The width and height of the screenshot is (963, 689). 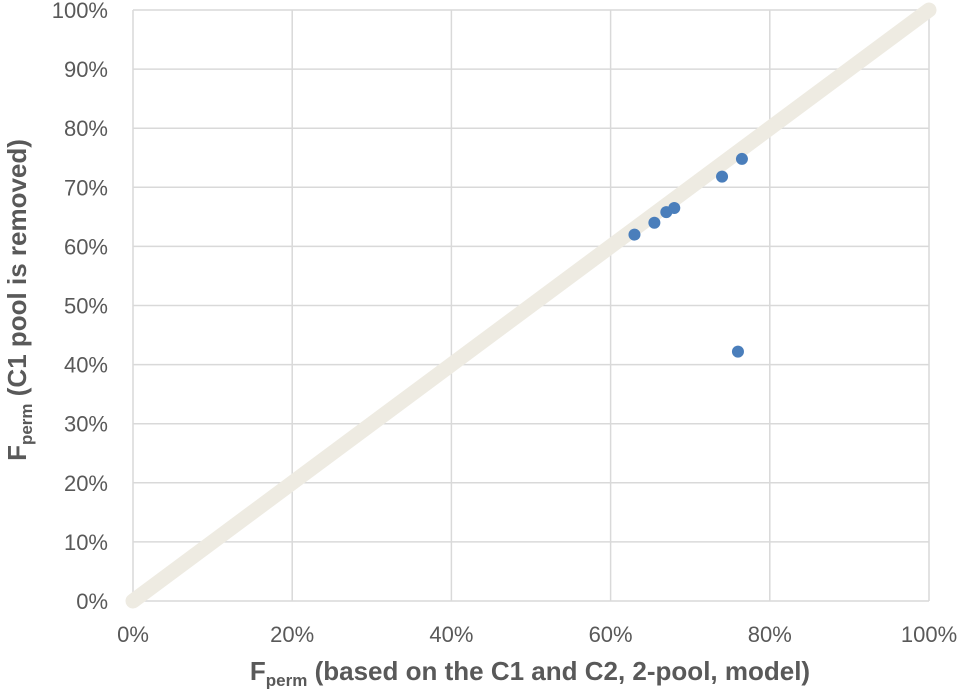 I want to click on x-tick-label: 0%, so click(x=133, y=634).